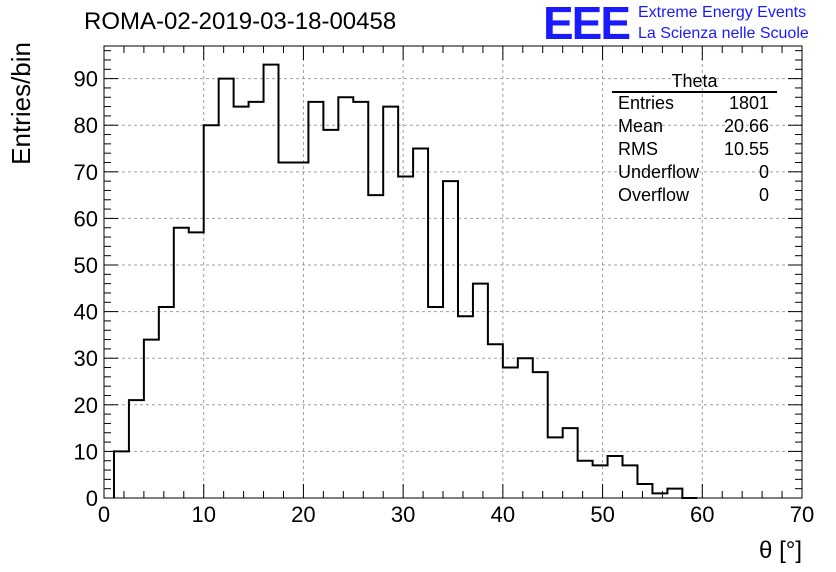 This screenshot has width=836, height=572. Describe the element at coordinates (303, 514) in the screenshot. I see `x-tick-label: 20` at that location.